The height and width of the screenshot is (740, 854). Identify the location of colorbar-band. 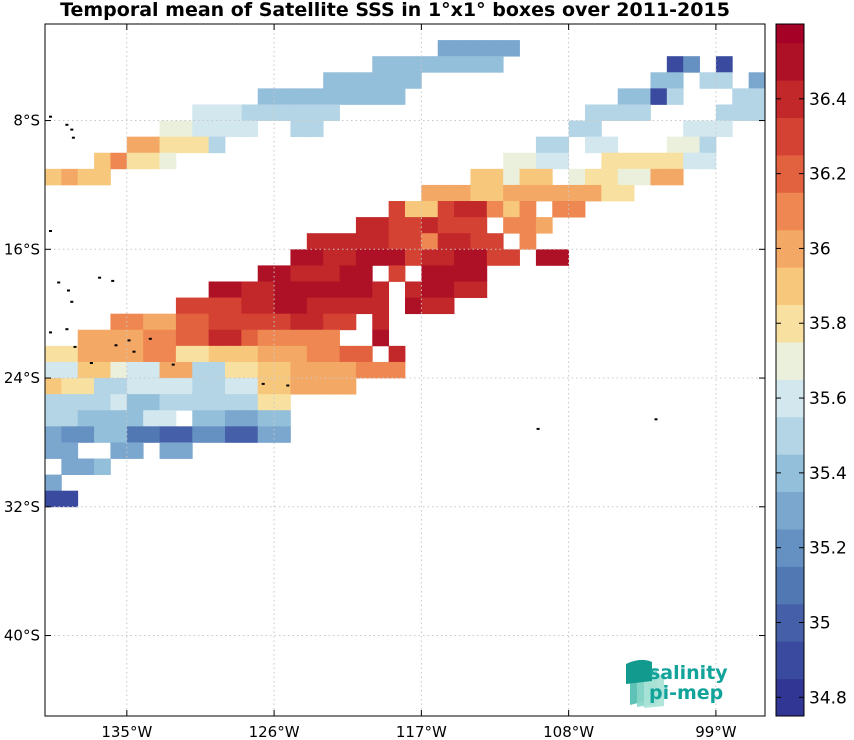
(790, 435).